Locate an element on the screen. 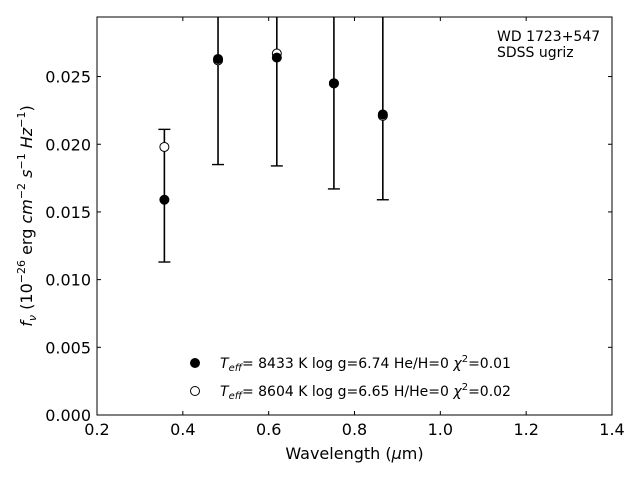  legend-marker-open is located at coordinates (195, 391).